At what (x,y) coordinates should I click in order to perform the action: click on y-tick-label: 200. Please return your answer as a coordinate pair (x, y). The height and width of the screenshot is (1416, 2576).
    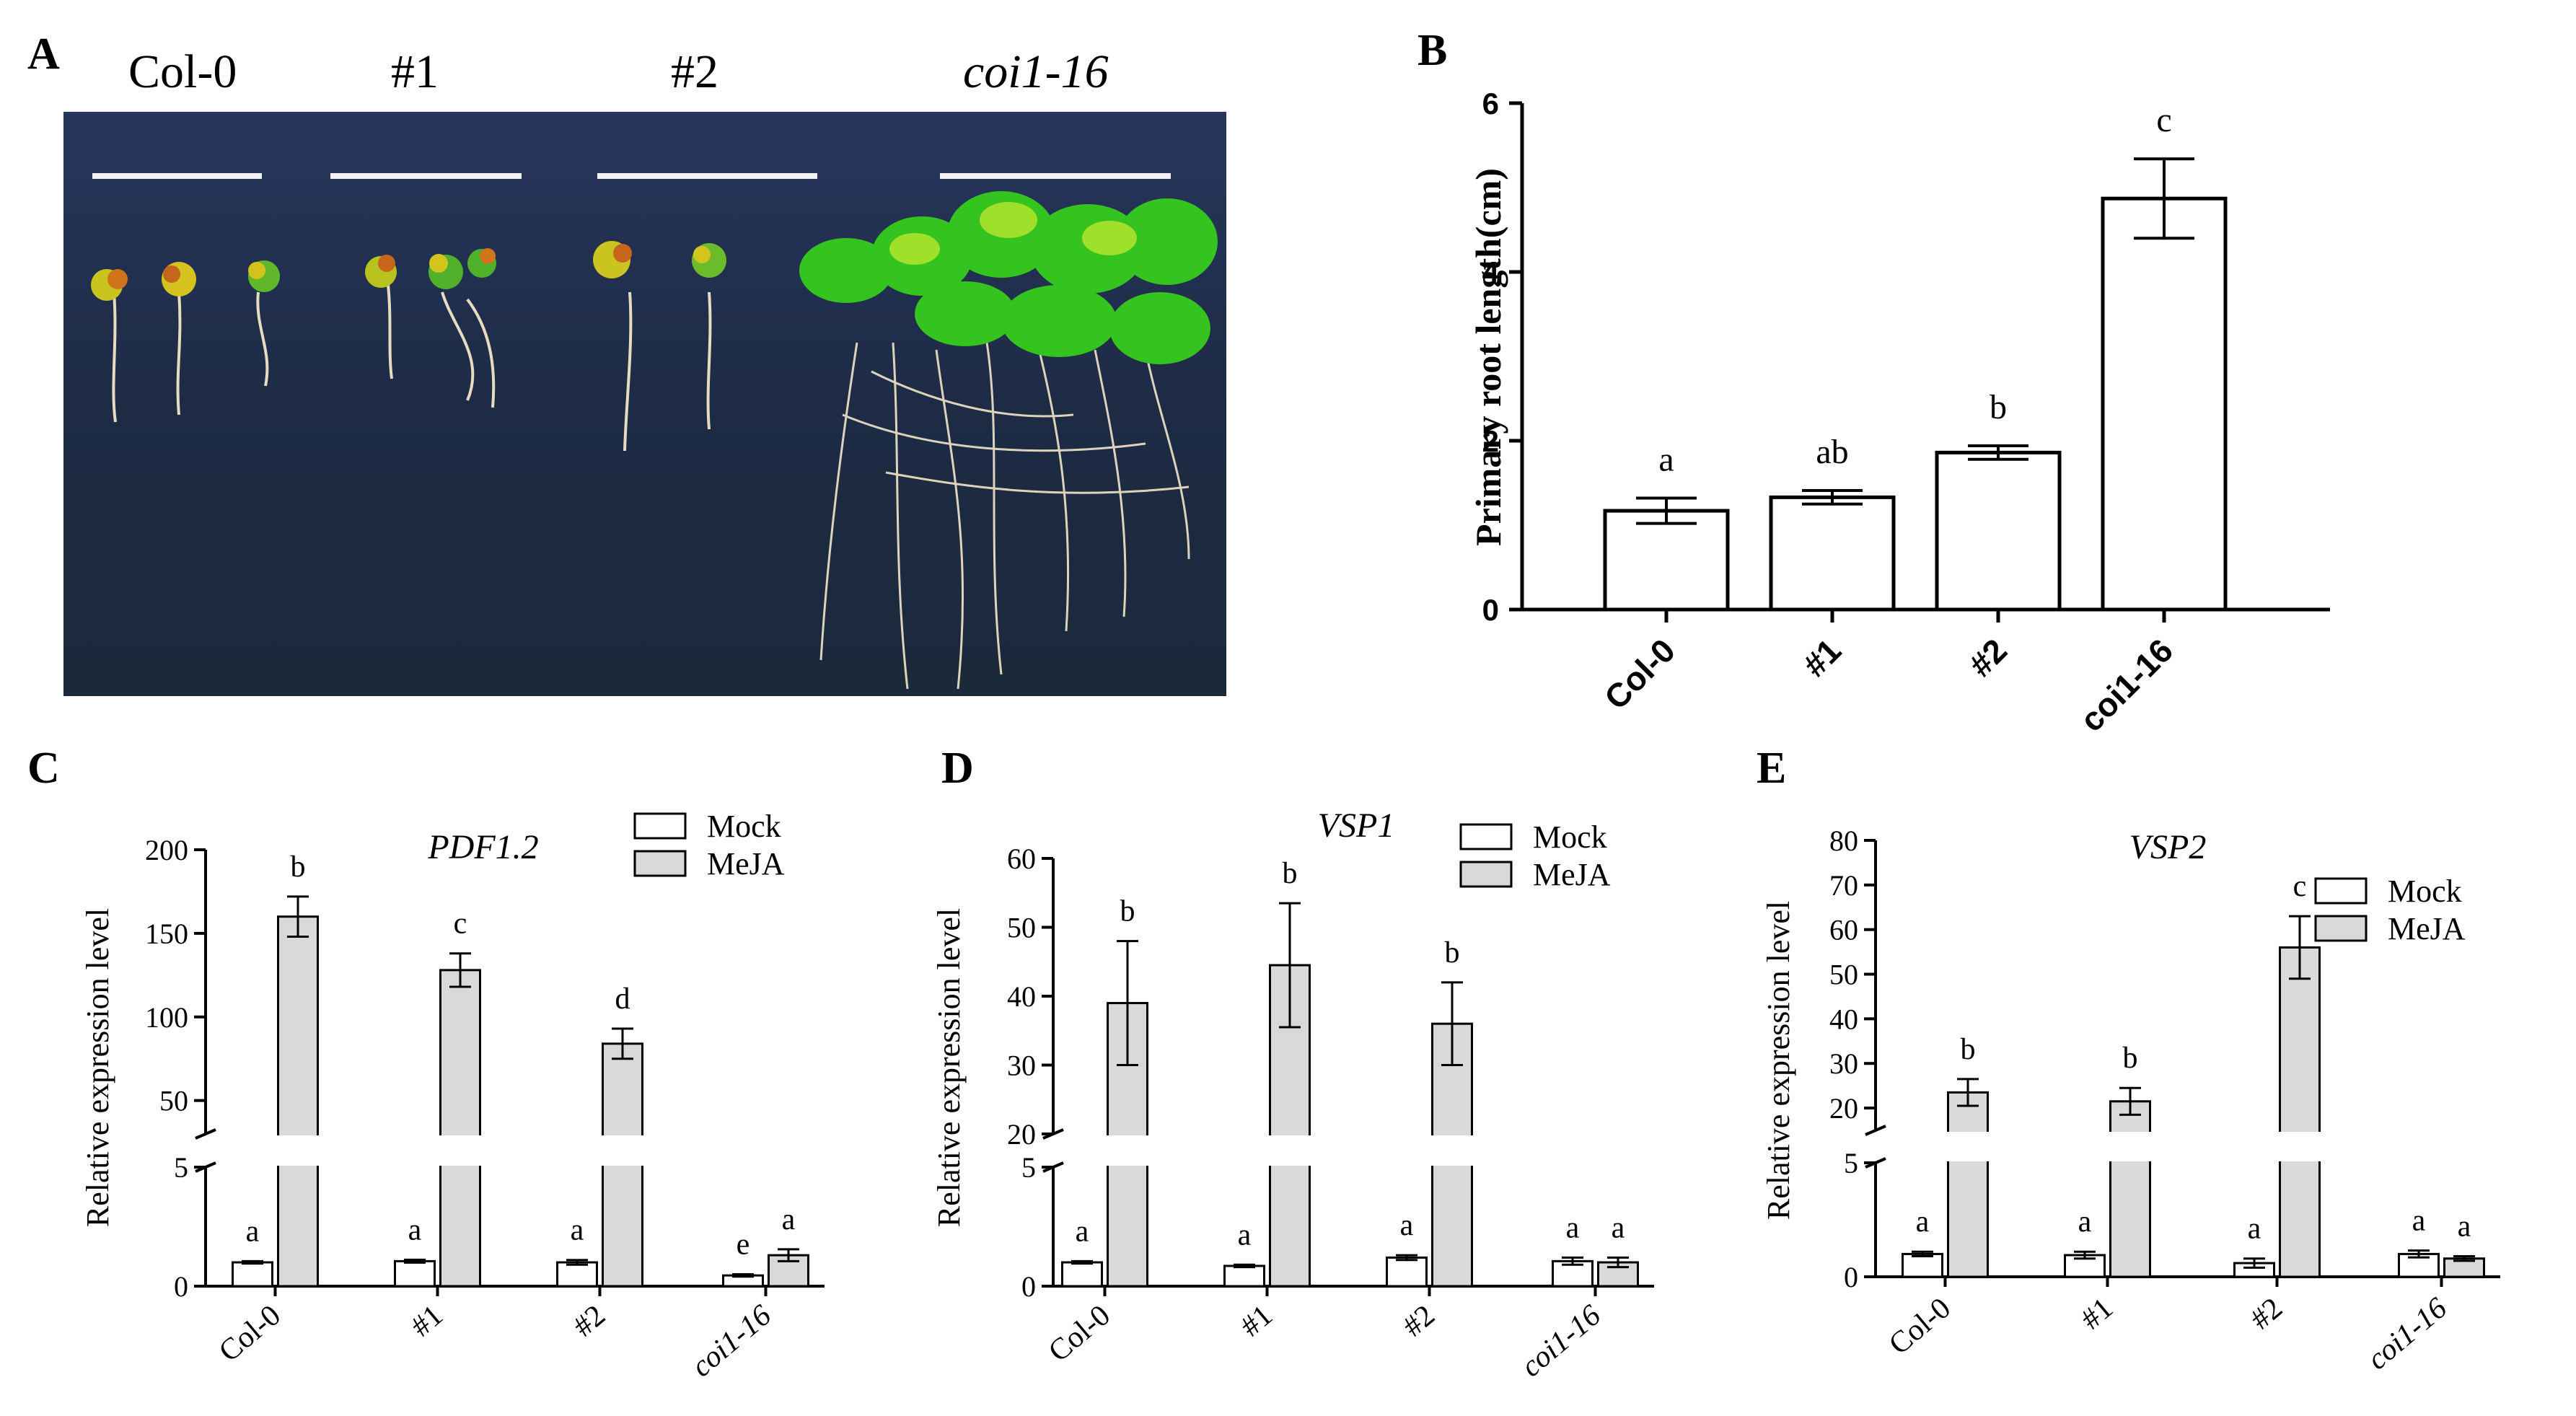
    Looking at the image, I should click on (166, 850).